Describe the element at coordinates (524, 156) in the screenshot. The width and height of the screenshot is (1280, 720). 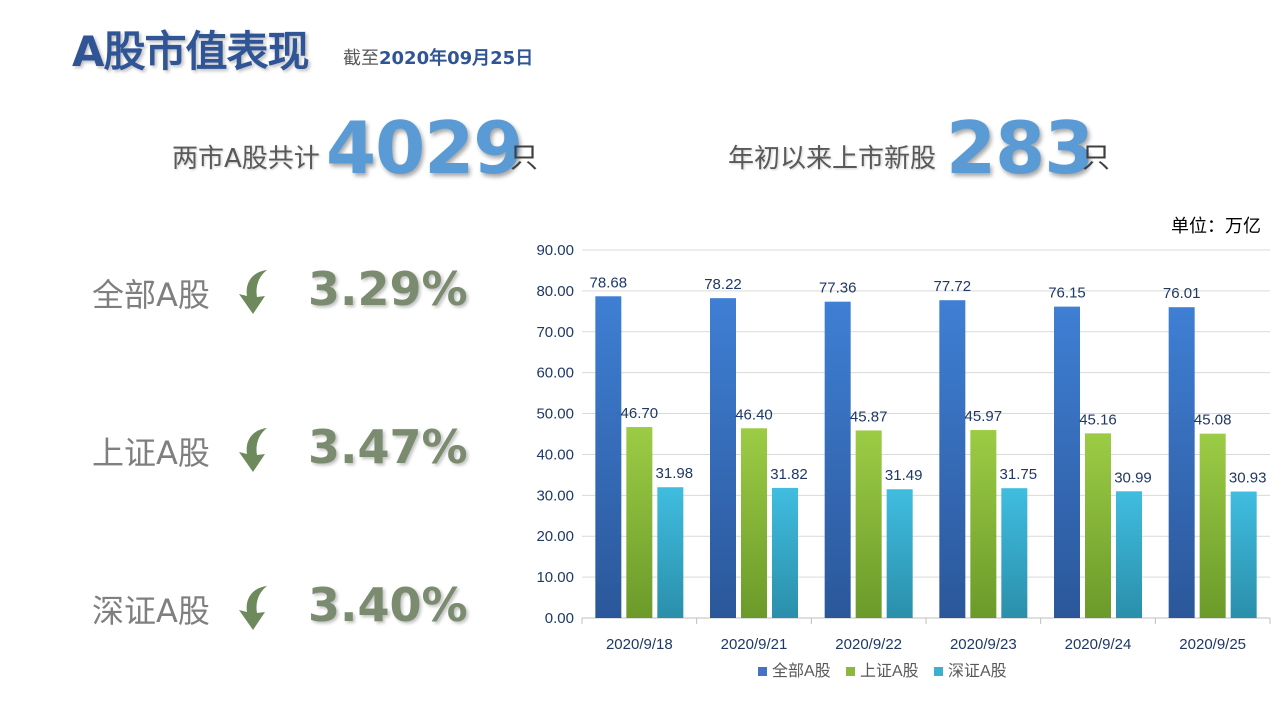
I see `total-stocks-unit: 只` at that location.